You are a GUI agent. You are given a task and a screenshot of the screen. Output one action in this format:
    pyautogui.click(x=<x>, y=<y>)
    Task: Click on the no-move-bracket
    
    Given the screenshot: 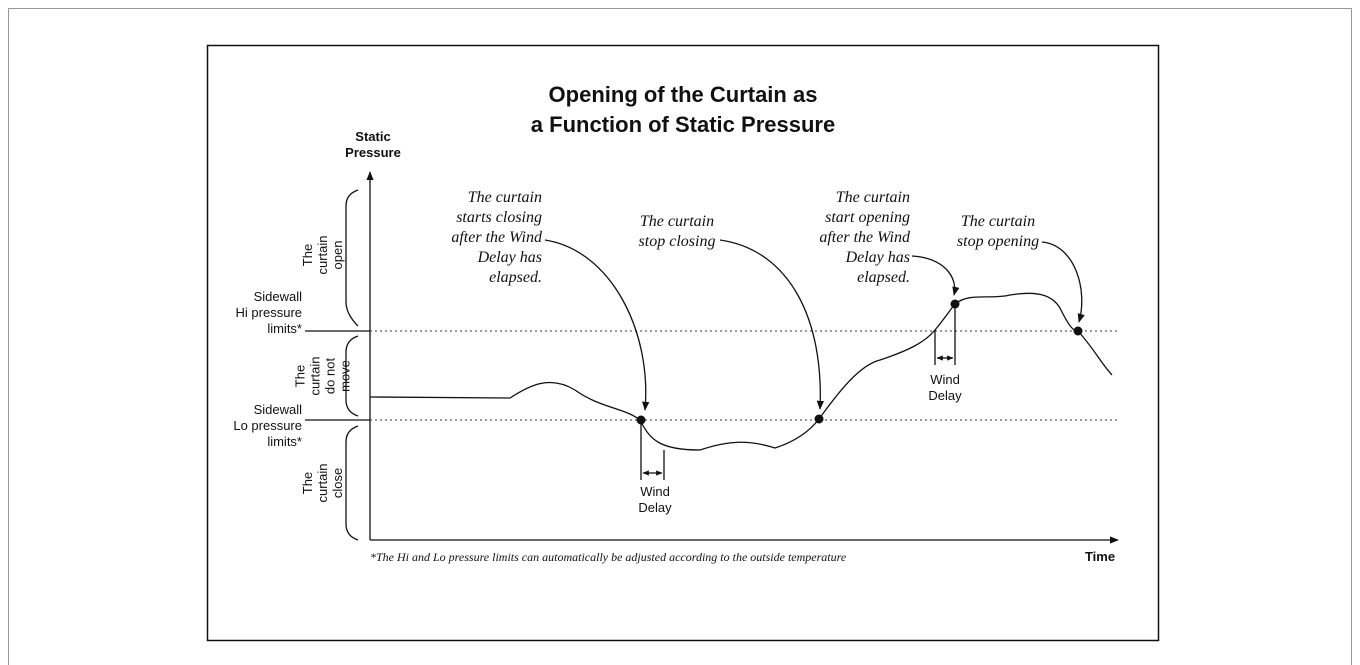 What is the action you would take?
    pyautogui.click(x=352, y=376)
    